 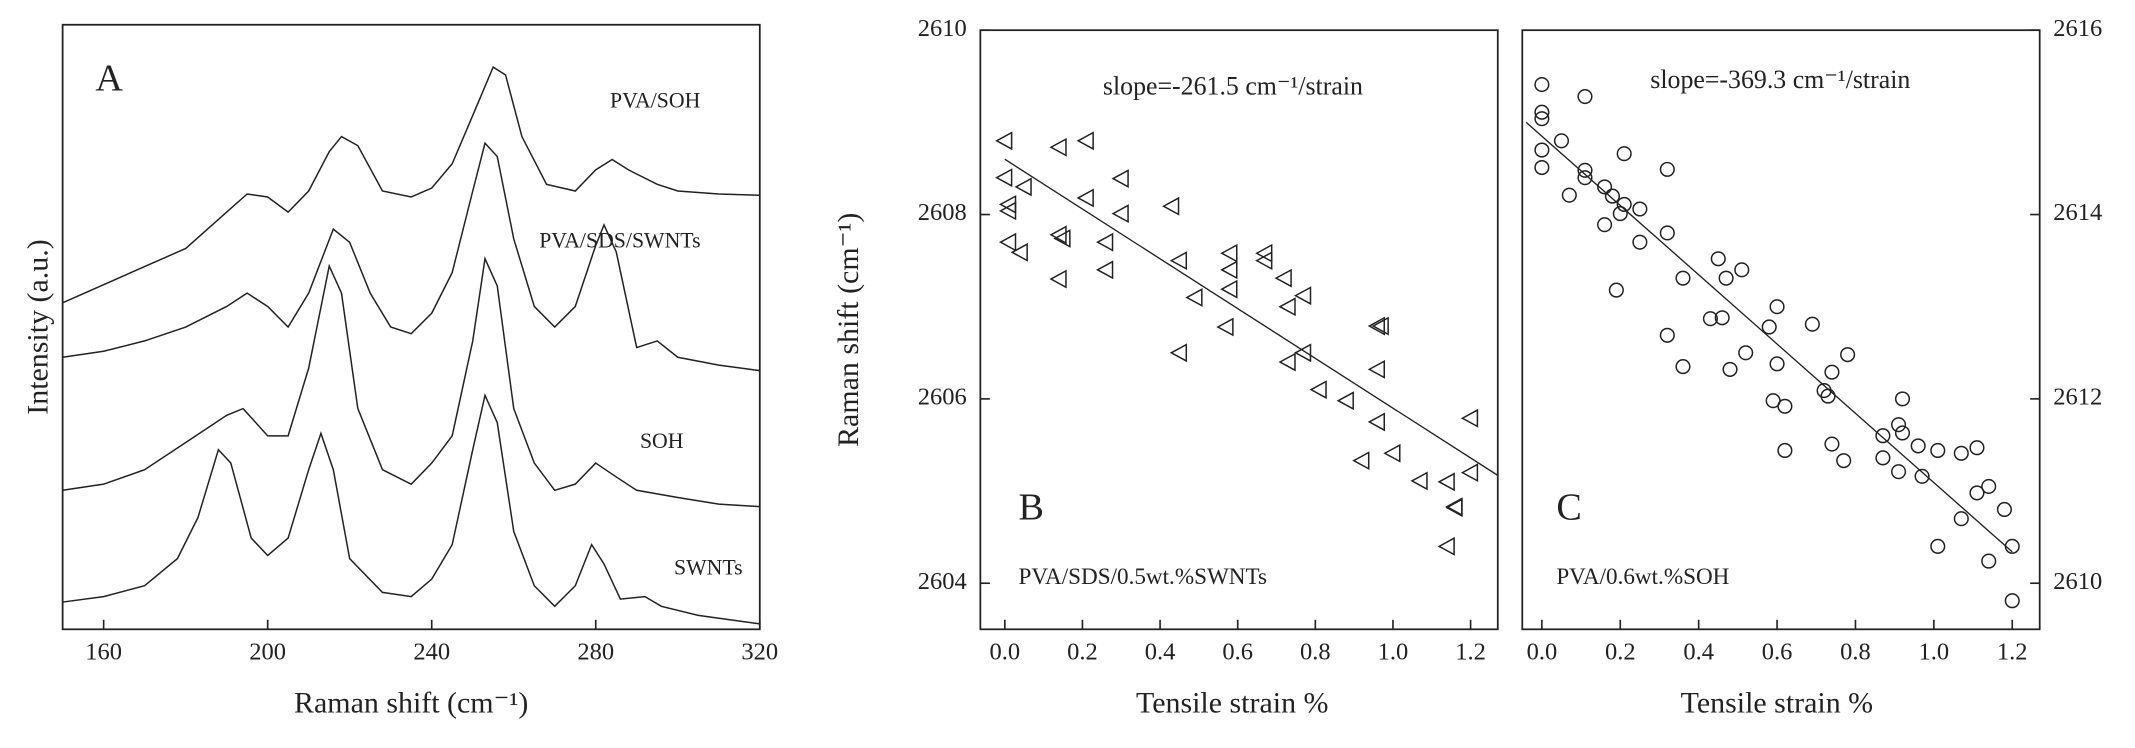 What do you see at coordinates (1082, 651) in the screenshot?
I see `x-tick-label: 0.2` at bounding box center [1082, 651].